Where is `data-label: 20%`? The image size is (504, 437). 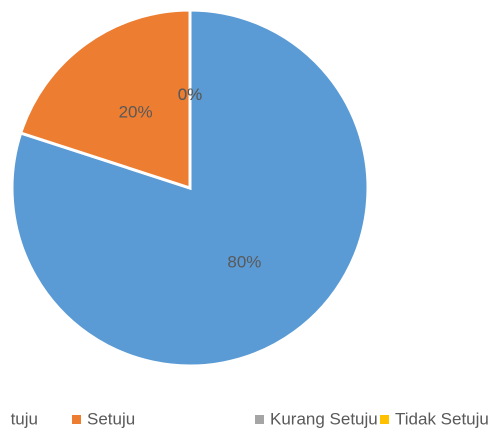 data-label: 20% is located at coordinates (136, 112).